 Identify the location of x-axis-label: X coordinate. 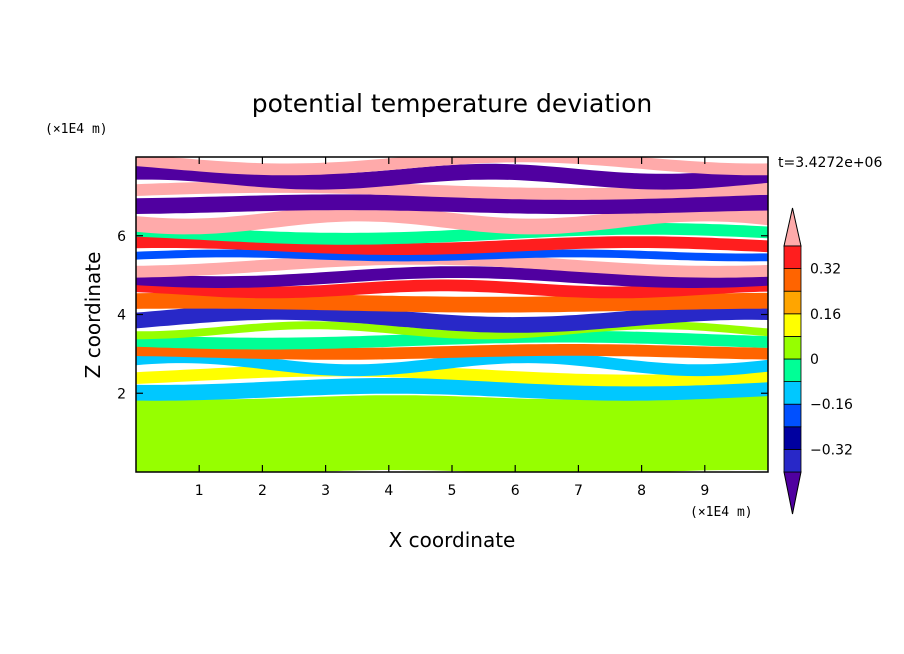
(452, 540).